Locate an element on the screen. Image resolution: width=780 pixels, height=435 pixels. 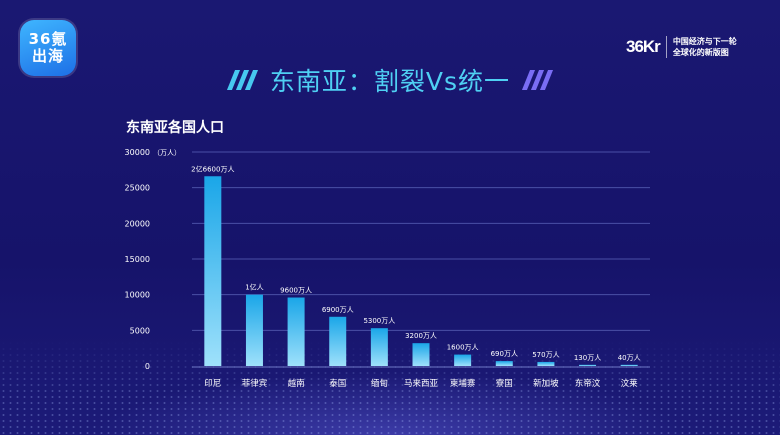
36kr-brand-logo: 36Kr 中国经济与下一轮 全球化的新版图 is located at coordinates (681, 47).